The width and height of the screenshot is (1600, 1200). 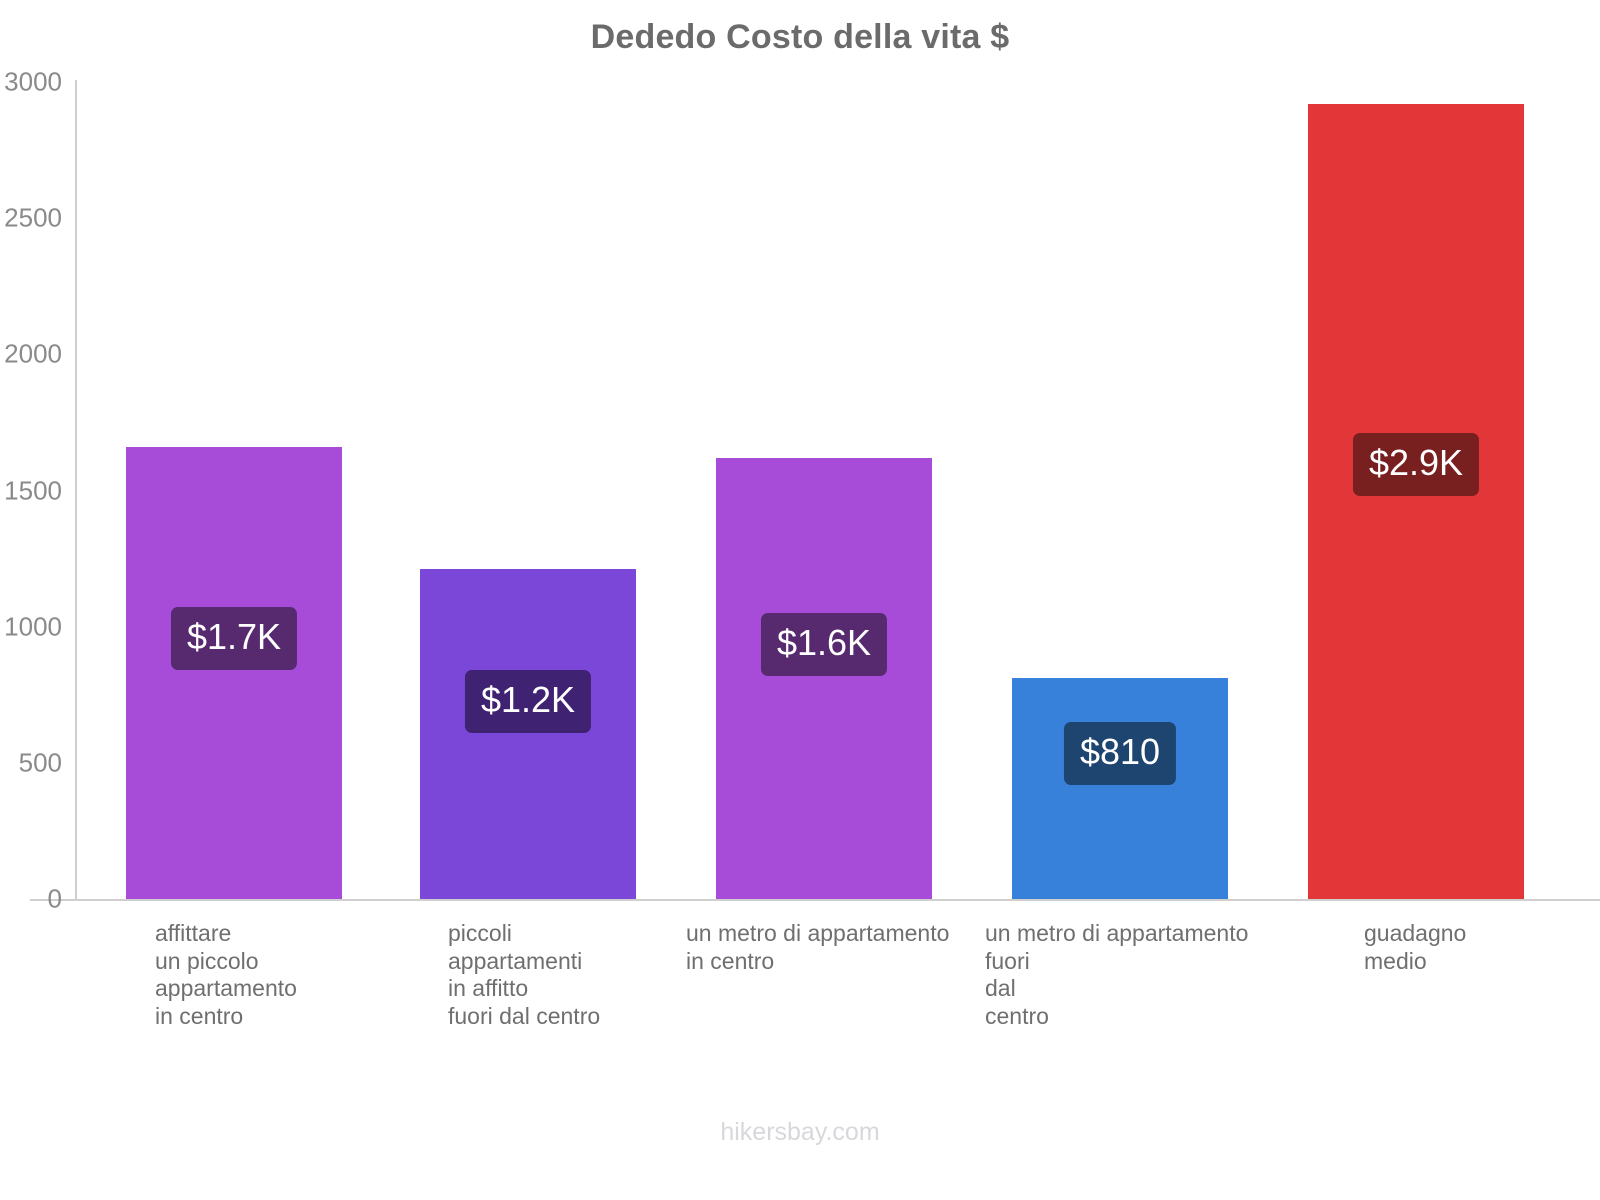 What do you see at coordinates (33, 490) in the screenshot?
I see `y-axis-tick-label: 1500` at bounding box center [33, 490].